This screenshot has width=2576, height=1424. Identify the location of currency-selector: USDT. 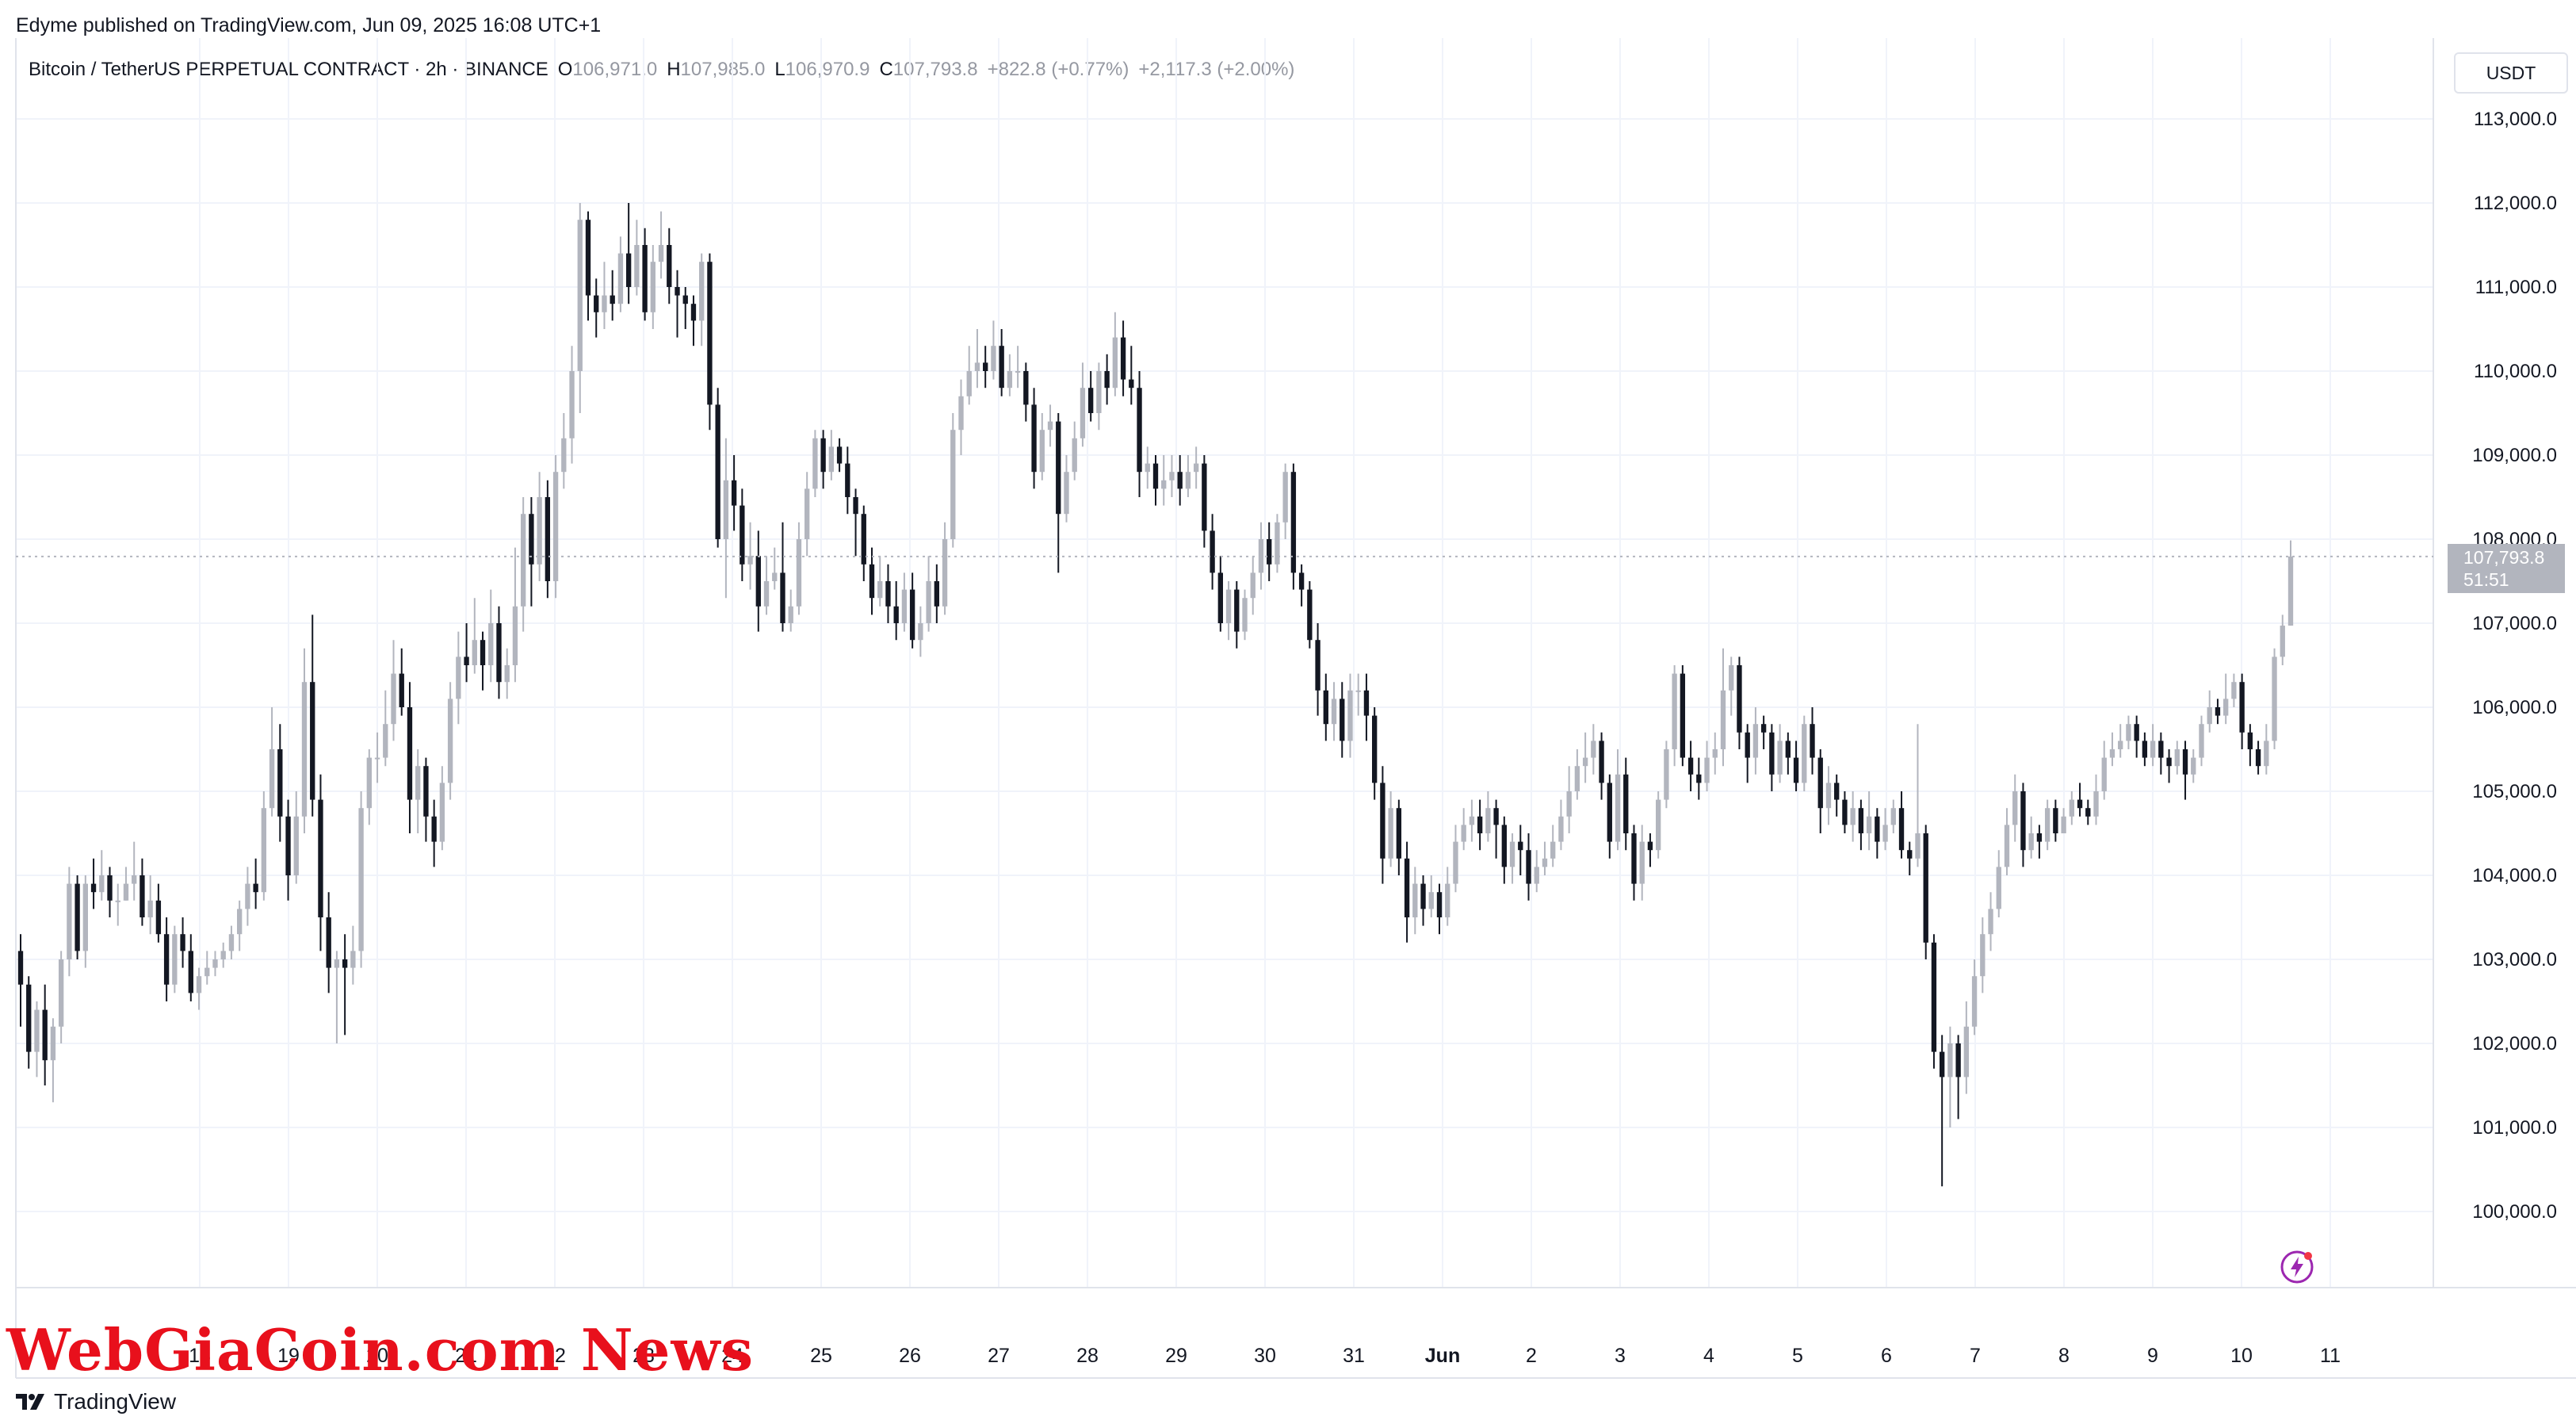
(2511, 73).